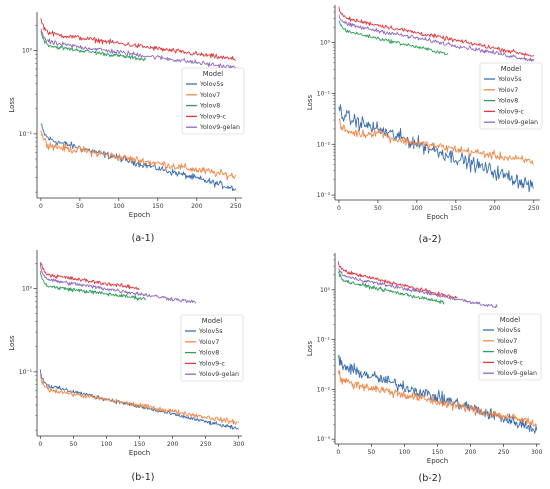  Describe the element at coordinates (143, 238) in the screenshot. I see `panel-caption: (a-1)` at that location.